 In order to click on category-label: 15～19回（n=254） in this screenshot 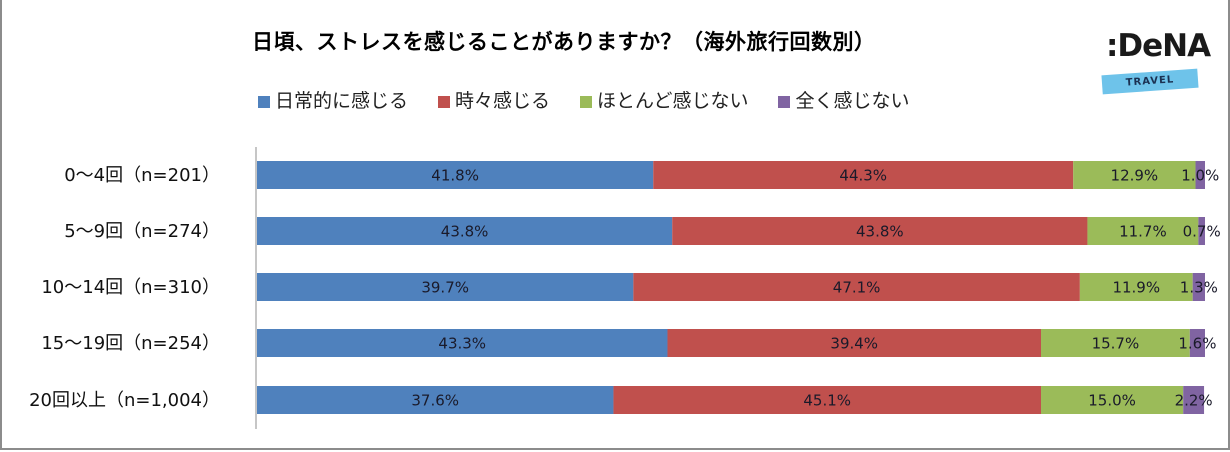, I will do `click(130, 343)`.